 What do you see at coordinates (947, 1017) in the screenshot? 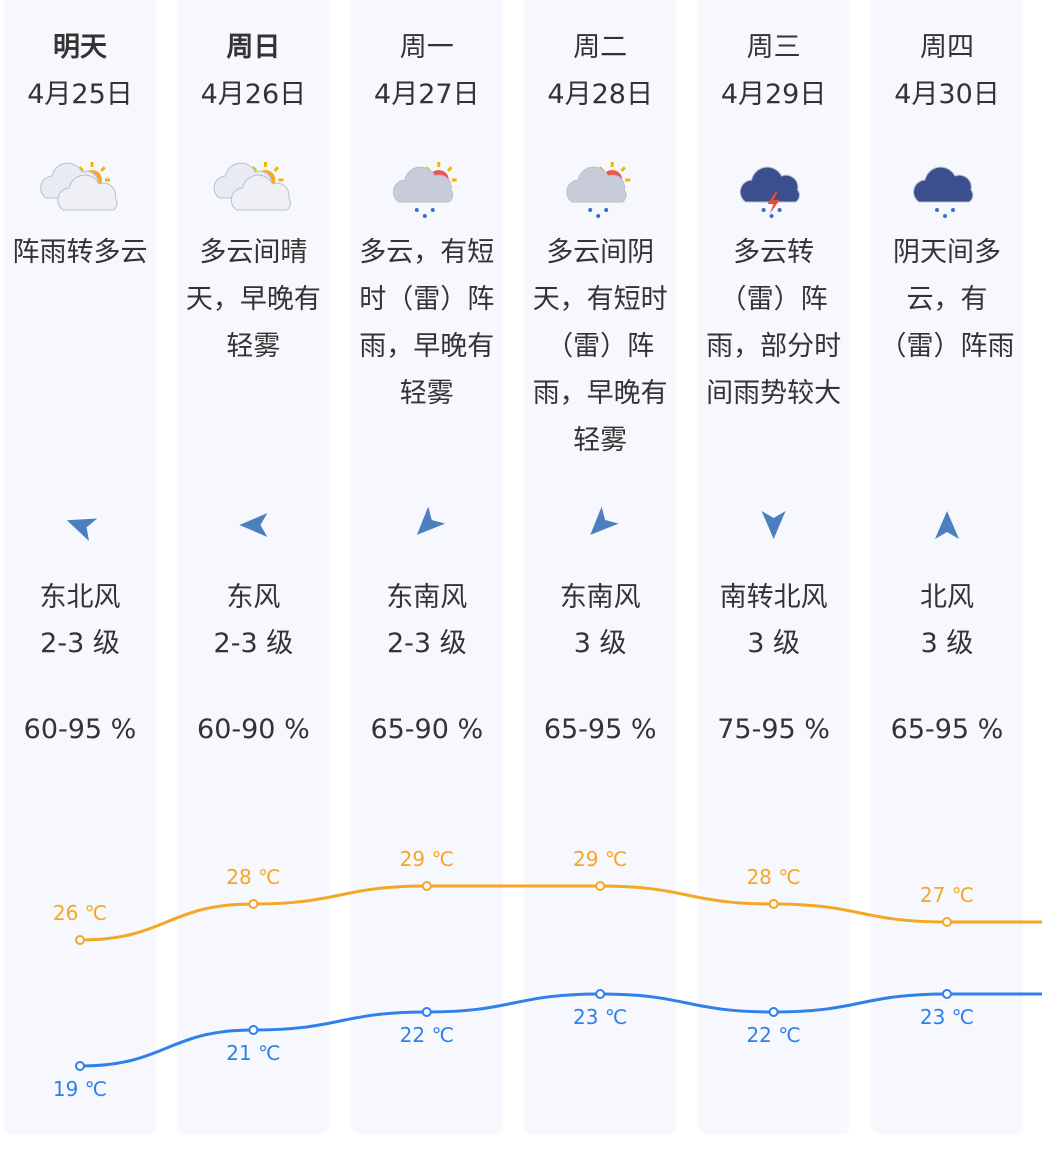
I see `low-temp-label: 23 ℃` at bounding box center [947, 1017].